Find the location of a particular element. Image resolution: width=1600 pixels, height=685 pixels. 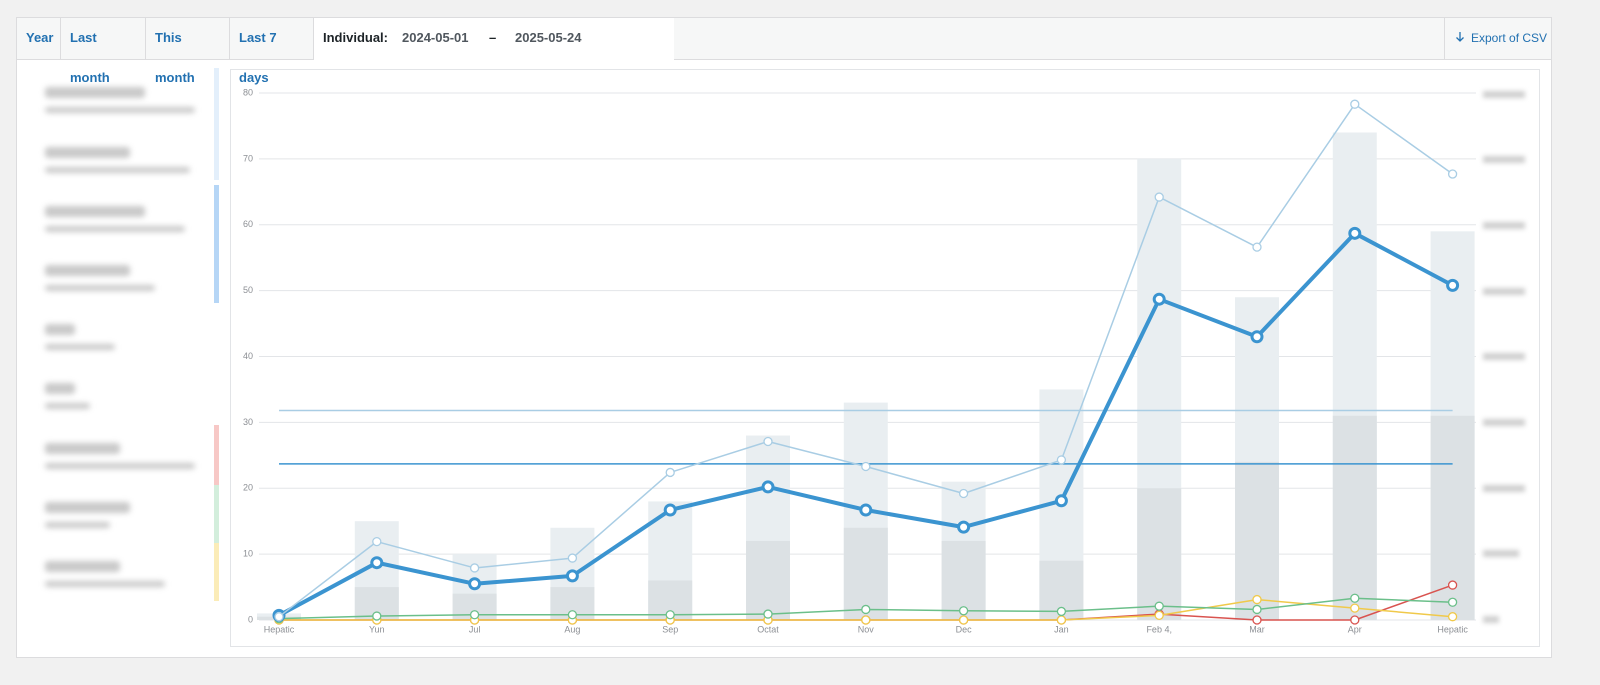

tab: Year is located at coordinates (39, 38).